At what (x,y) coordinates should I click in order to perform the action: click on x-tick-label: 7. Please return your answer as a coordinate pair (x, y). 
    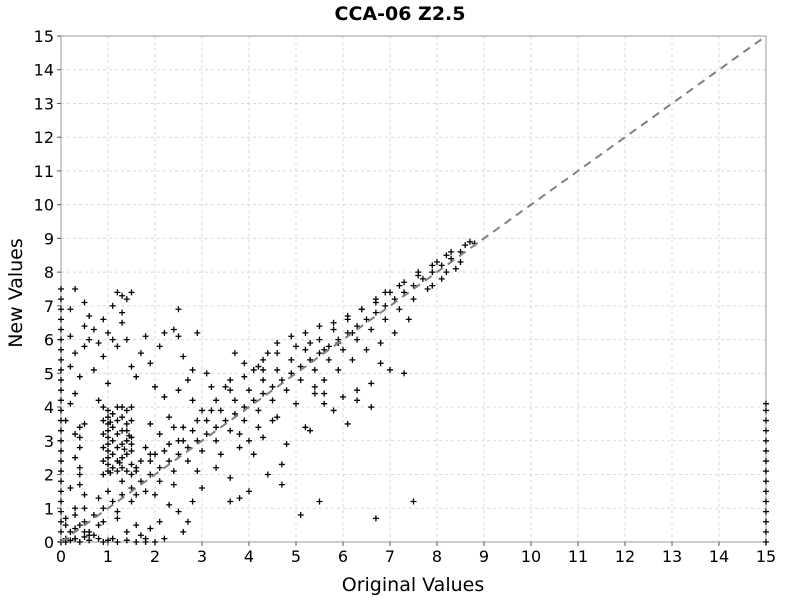
    Looking at the image, I should click on (390, 556).